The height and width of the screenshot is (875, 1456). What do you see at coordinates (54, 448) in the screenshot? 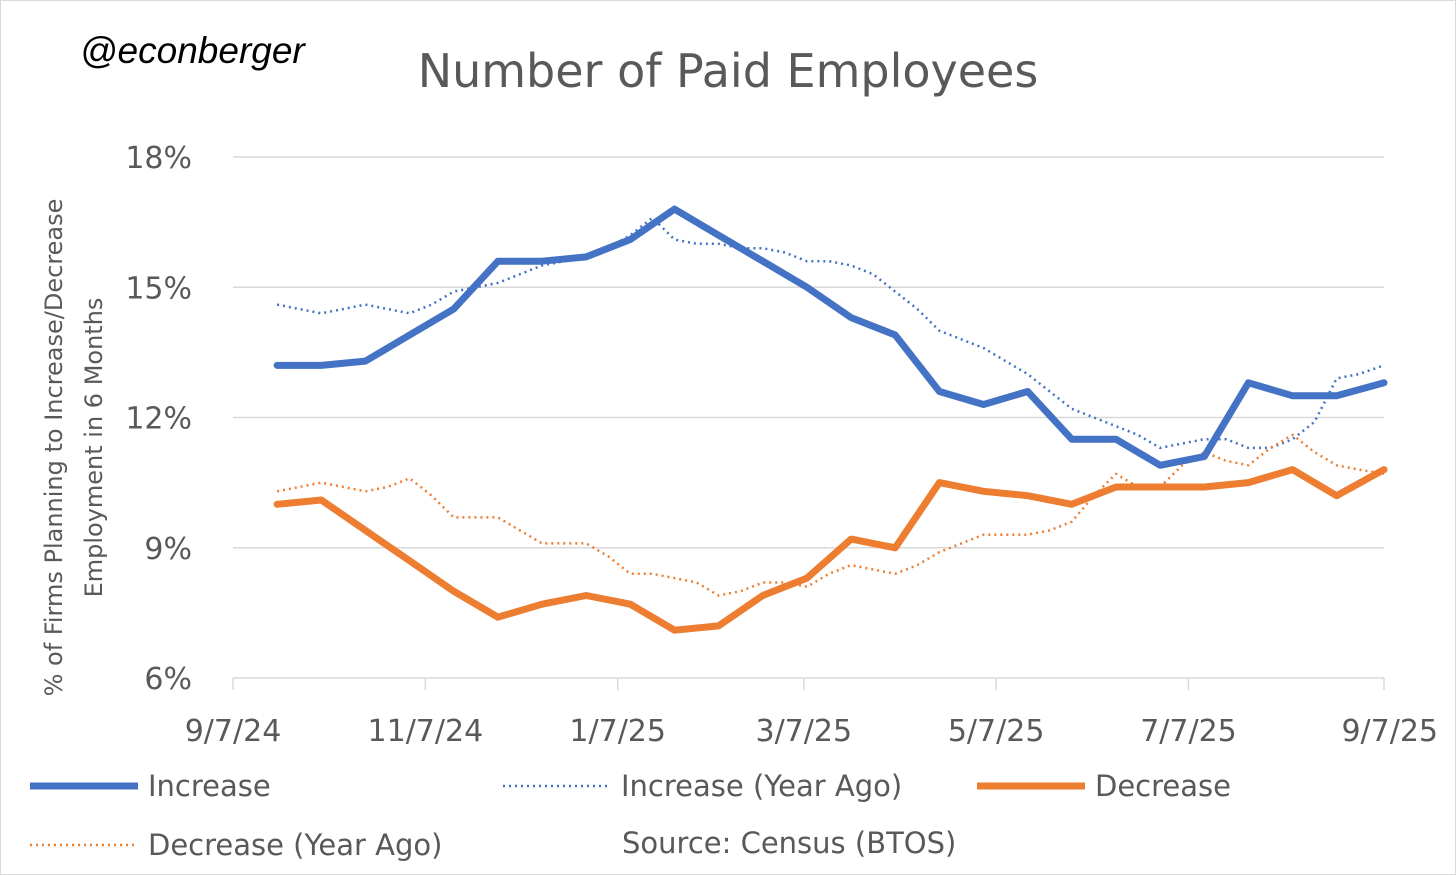
I see `y-axis-label-line: % of Firms Planning to Increase/Decrease` at bounding box center [54, 448].